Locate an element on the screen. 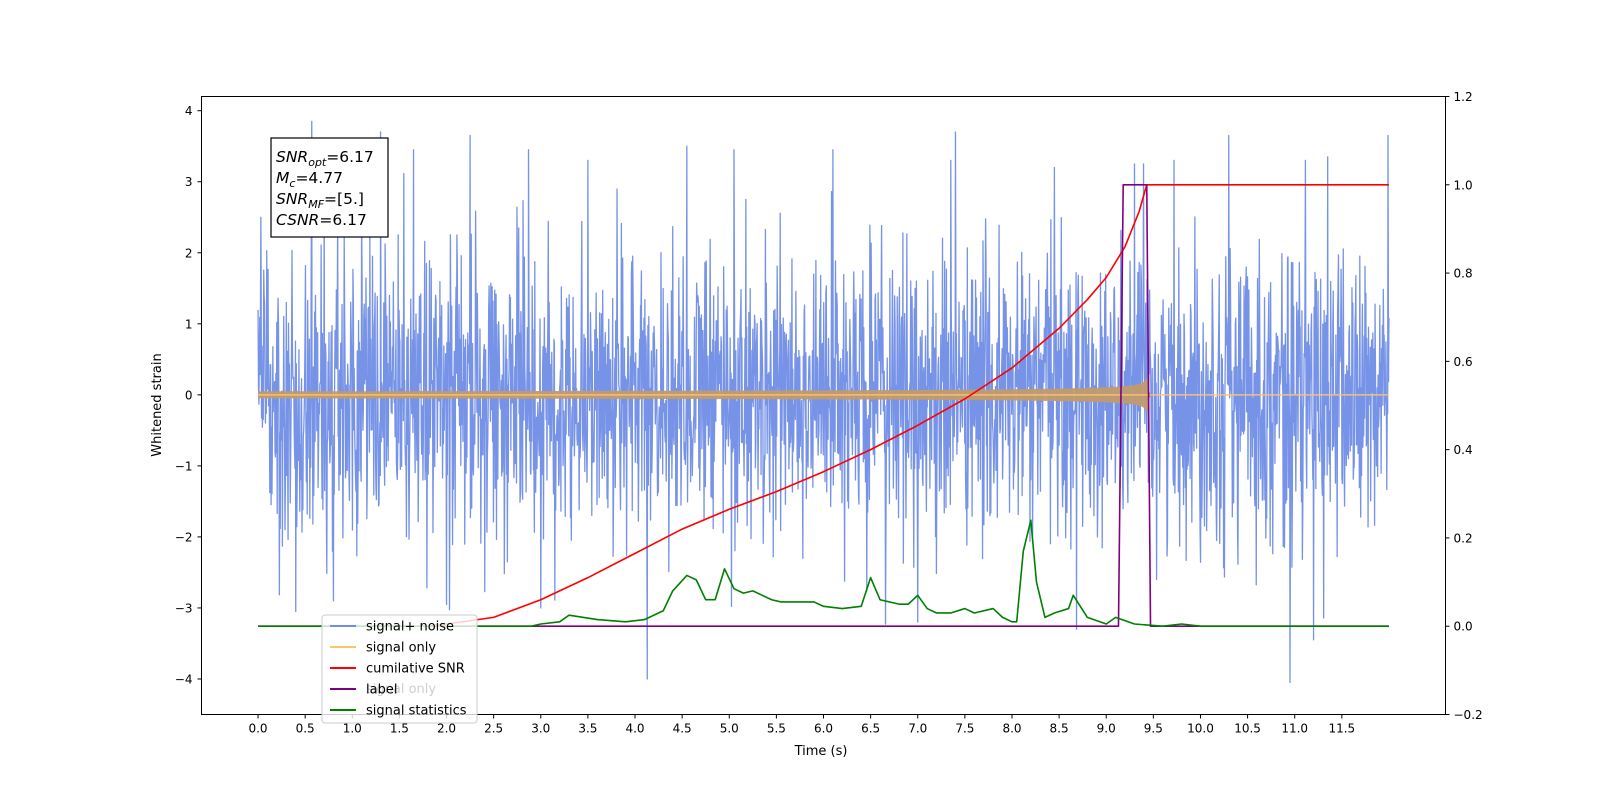 Image resolution: width=1600 pixels, height=800 pixels. legend-label: label is located at coordinates (381, 690).